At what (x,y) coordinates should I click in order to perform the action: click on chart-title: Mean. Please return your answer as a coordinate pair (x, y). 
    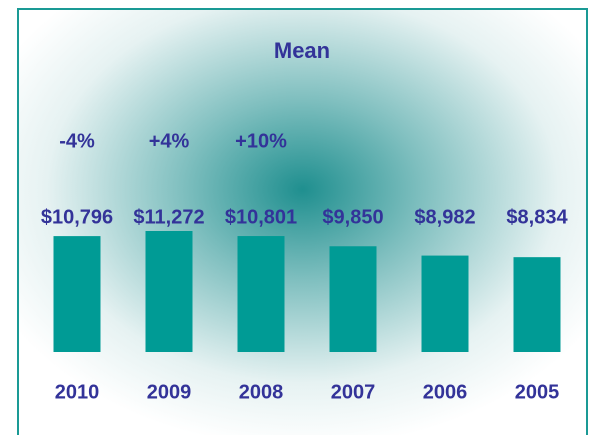
    Looking at the image, I should click on (302, 50).